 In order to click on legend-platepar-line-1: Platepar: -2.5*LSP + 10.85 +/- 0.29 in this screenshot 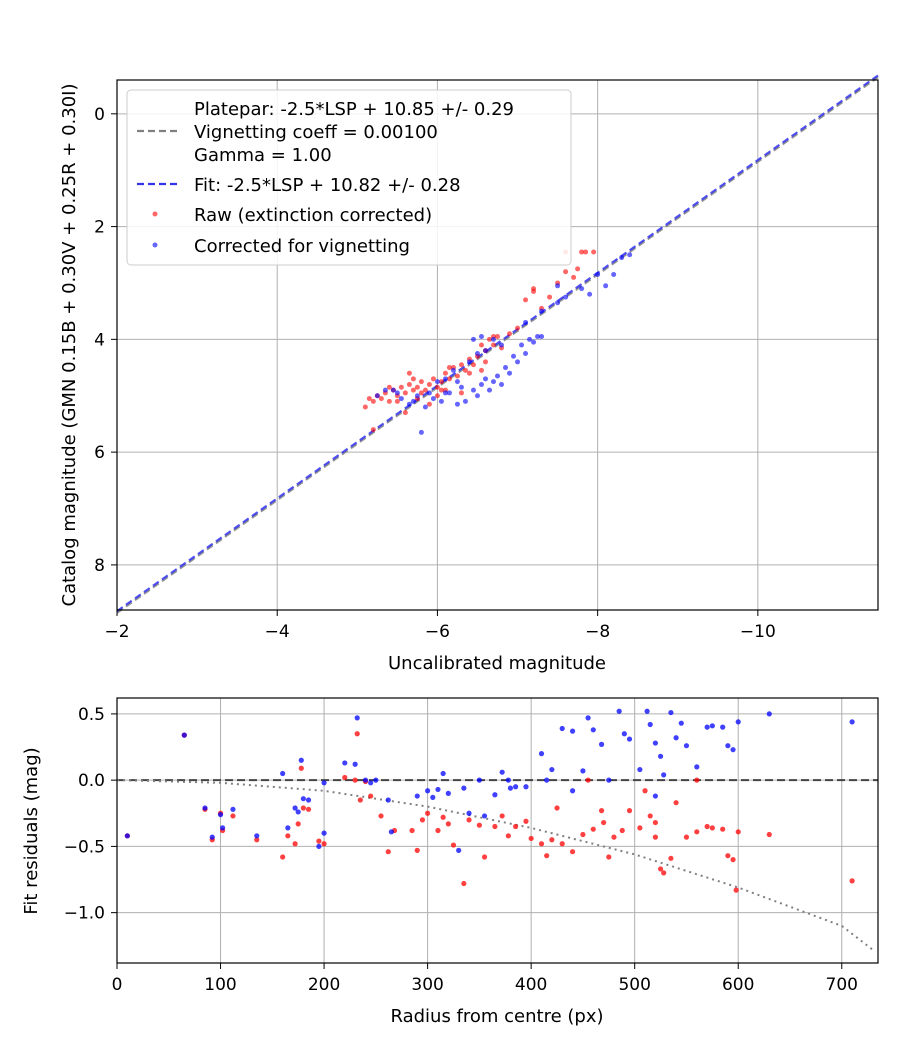, I will do `click(354, 109)`.